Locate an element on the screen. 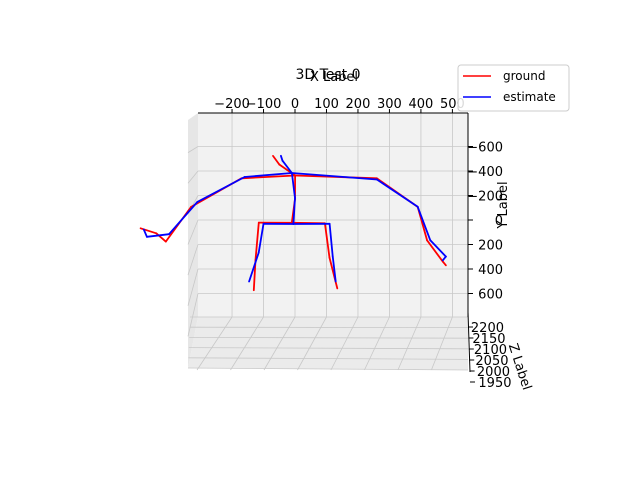 This screenshot has height=480, width=640. z-tick-label: 1950 is located at coordinates (494, 383).